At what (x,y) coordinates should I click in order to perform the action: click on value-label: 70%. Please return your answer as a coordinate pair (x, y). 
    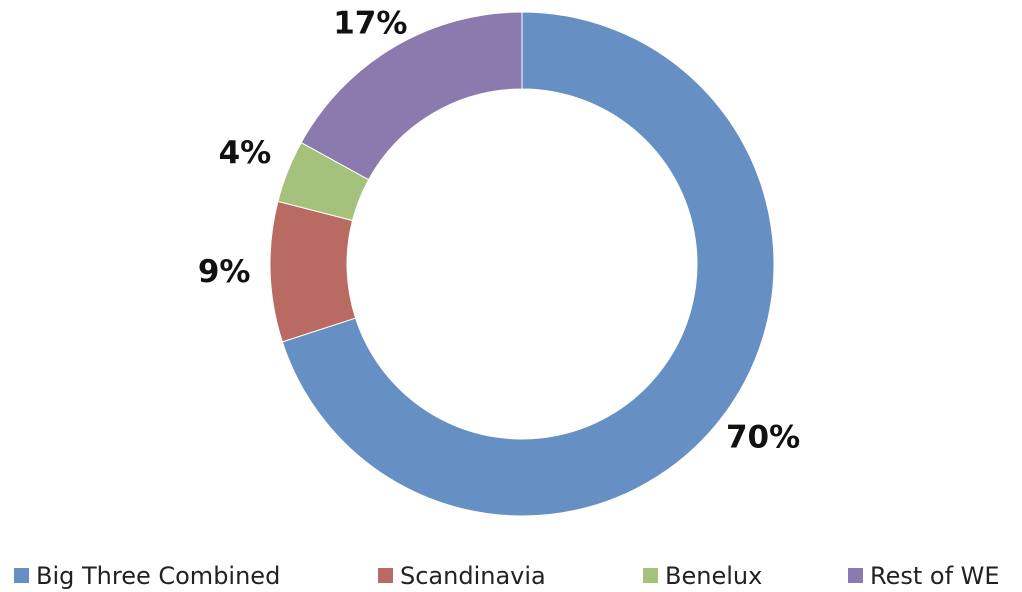
    Looking at the image, I should click on (763, 438).